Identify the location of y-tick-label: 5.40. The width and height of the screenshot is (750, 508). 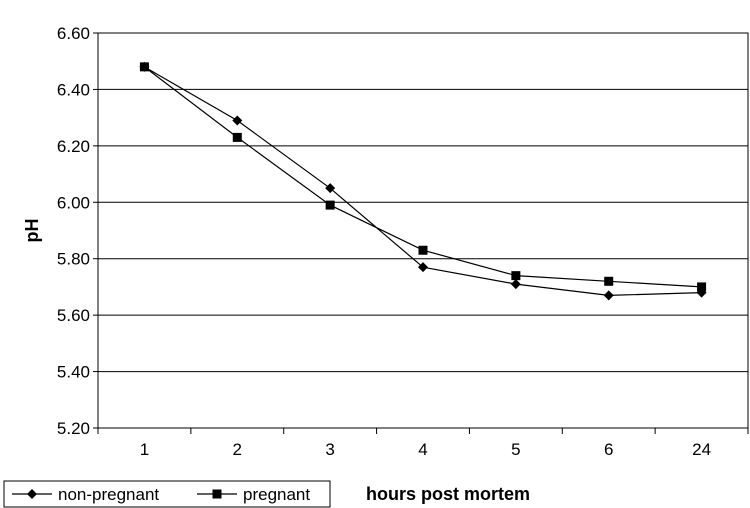
(73, 372).